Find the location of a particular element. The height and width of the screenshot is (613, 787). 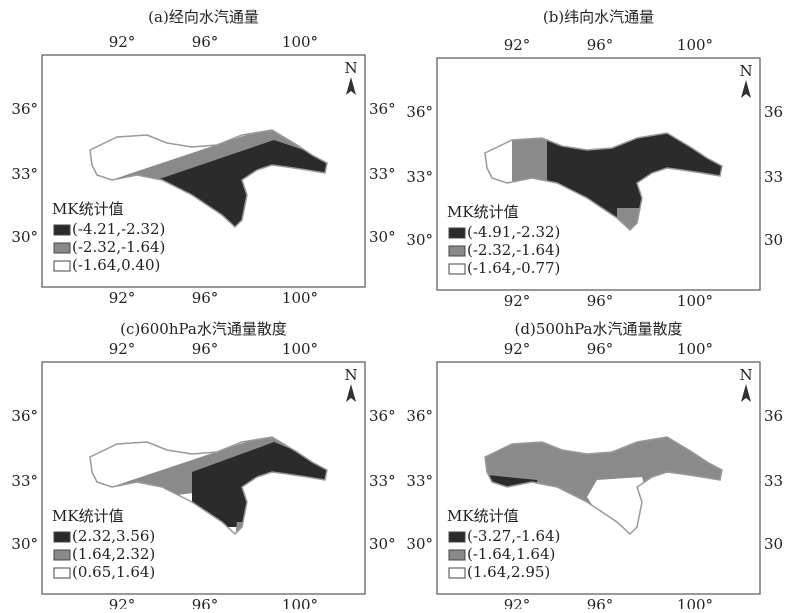

legend-label: (-3.27,-1.64) is located at coordinates (513, 536).